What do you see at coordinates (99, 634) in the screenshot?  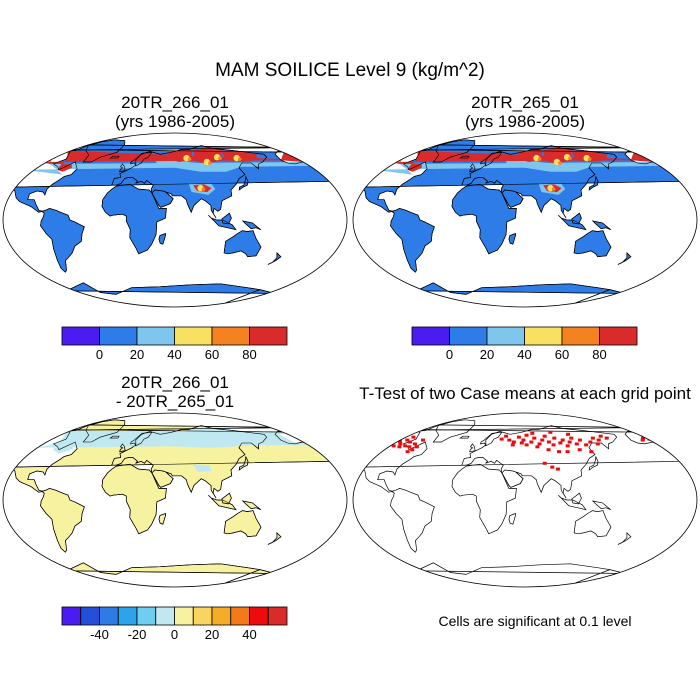 I see `colorbar-label: -40` at bounding box center [99, 634].